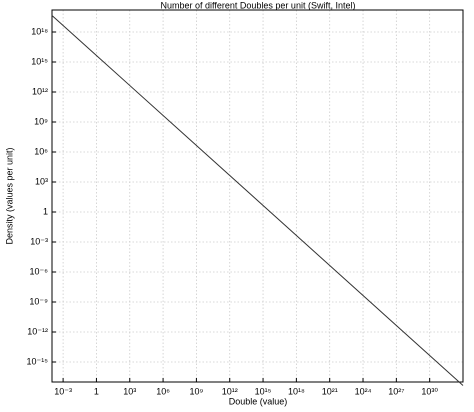 The width and height of the screenshot is (474, 412). Describe the element at coordinates (40, 91) in the screenshot. I see `y-tick-label: 10¹²` at that location.